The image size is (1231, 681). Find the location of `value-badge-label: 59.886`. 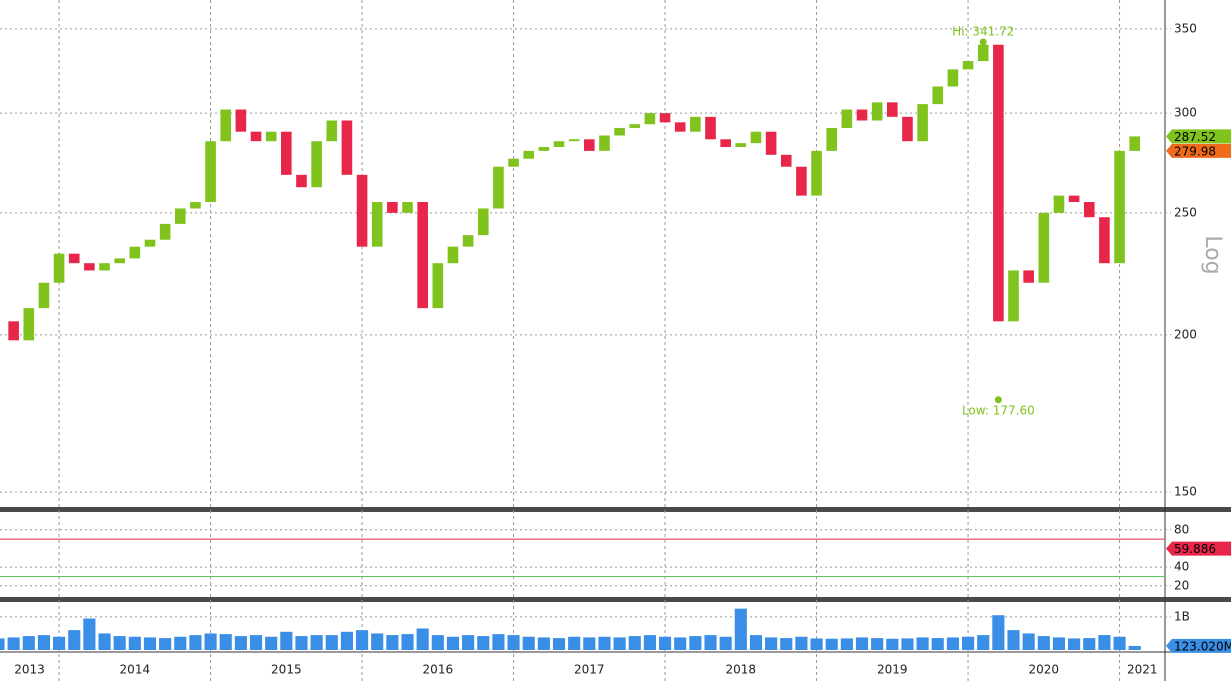

value-badge-label: 59.886 is located at coordinates (1195, 549).